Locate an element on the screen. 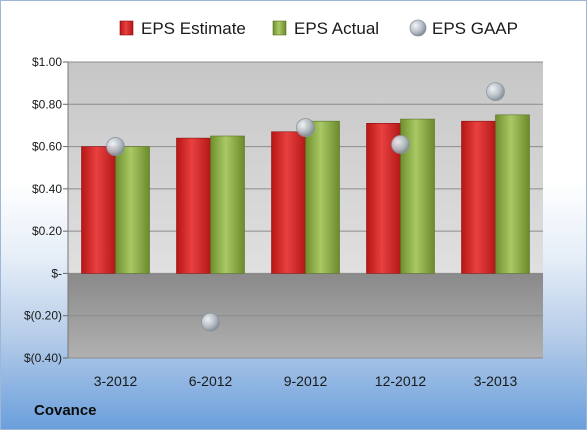  x-tick-label: 12-2012 is located at coordinates (401, 381).